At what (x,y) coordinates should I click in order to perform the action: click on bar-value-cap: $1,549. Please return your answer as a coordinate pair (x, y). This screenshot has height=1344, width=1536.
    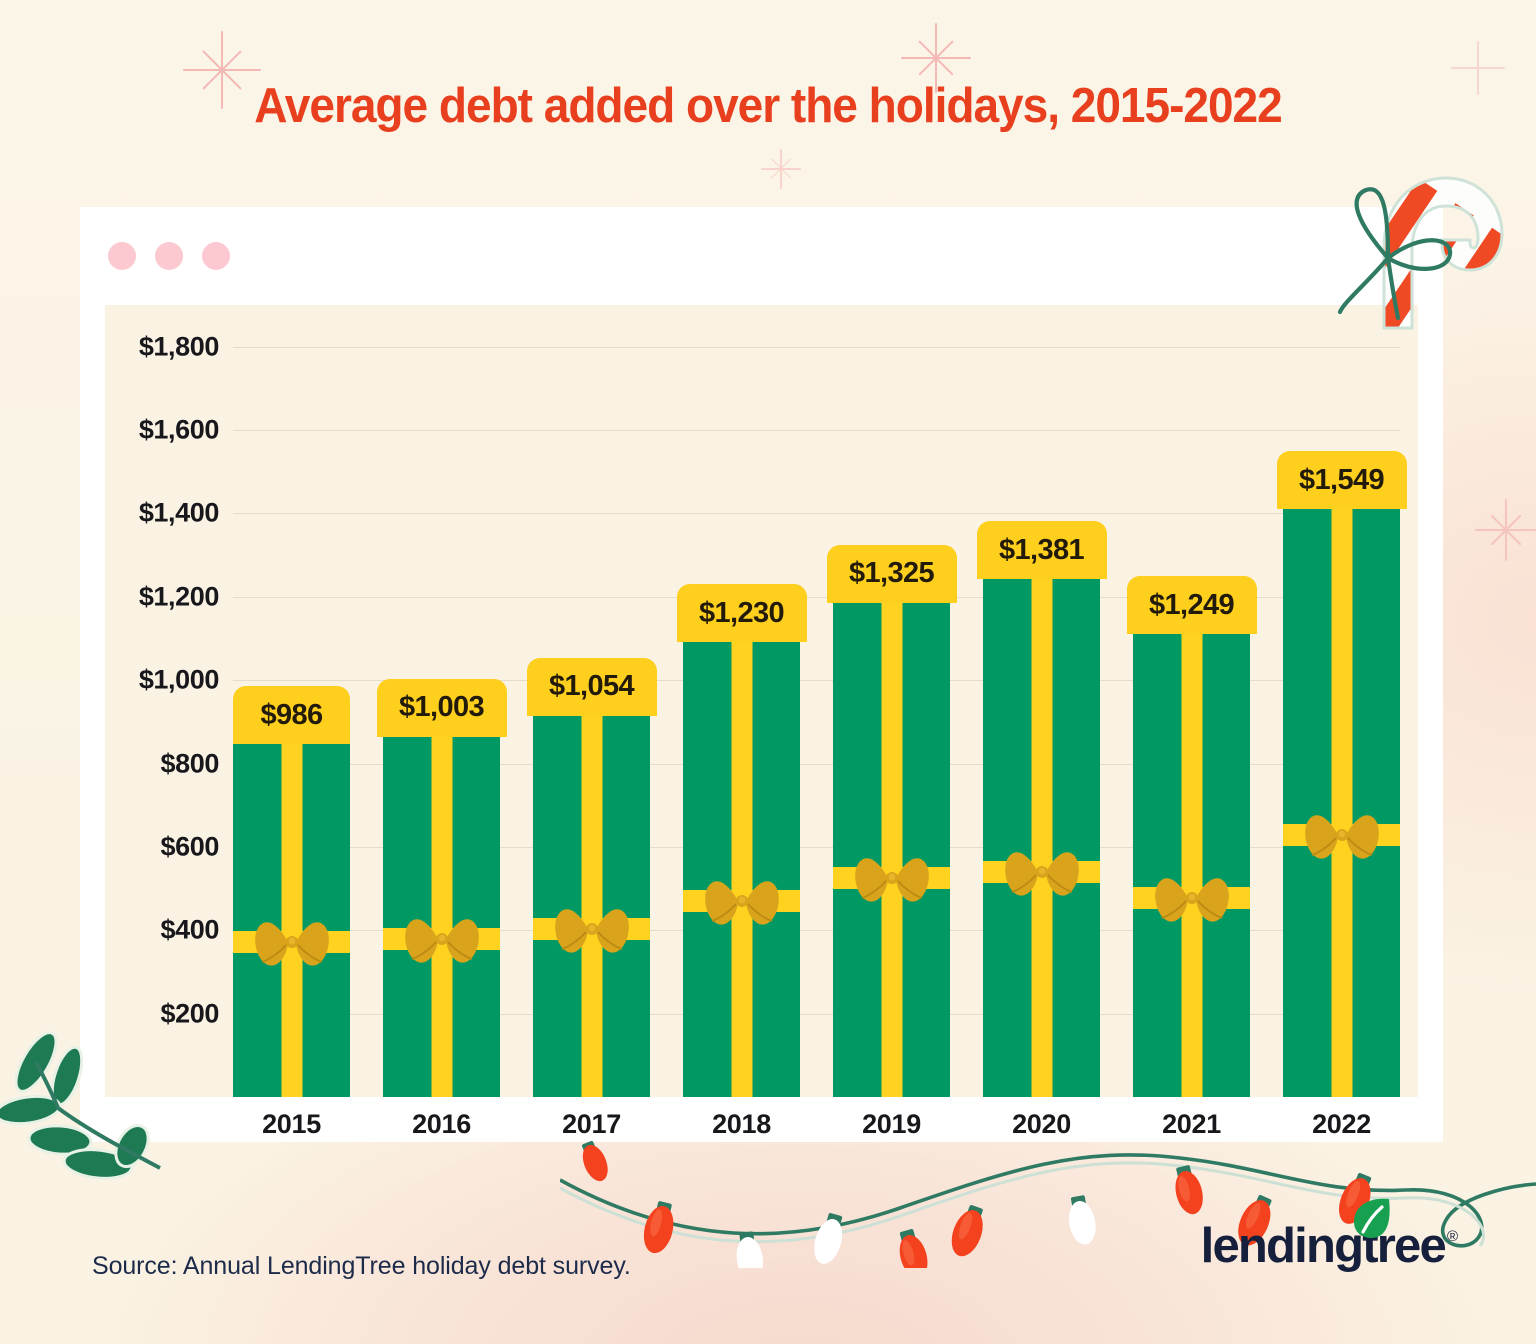
    Looking at the image, I should click on (1341, 480).